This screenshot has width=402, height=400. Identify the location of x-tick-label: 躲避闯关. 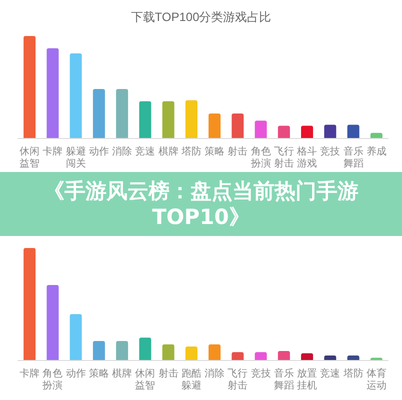
(76, 158).